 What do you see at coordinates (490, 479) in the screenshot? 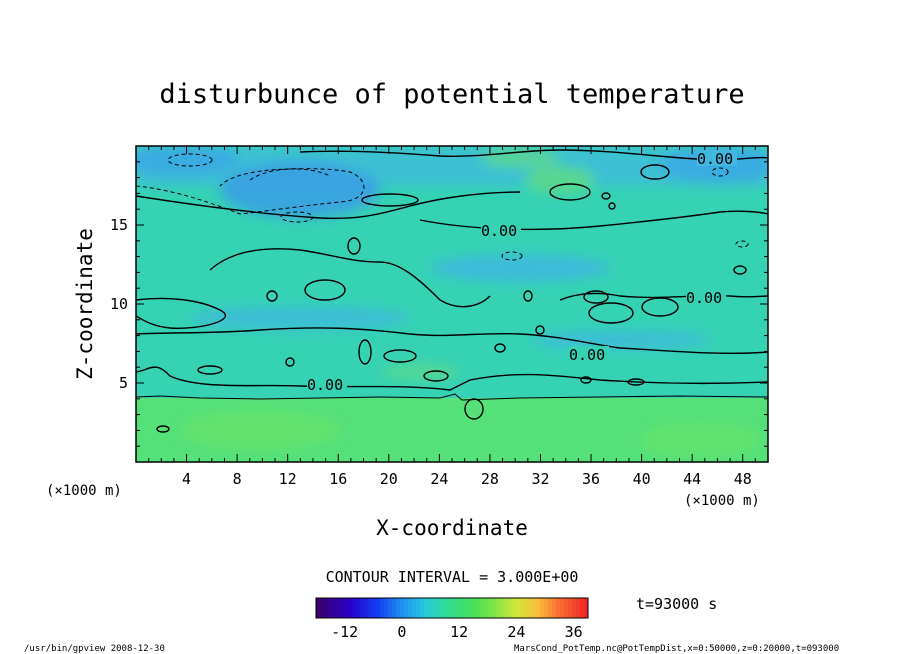
I see `x-tick-label: 28` at bounding box center [490, 479].